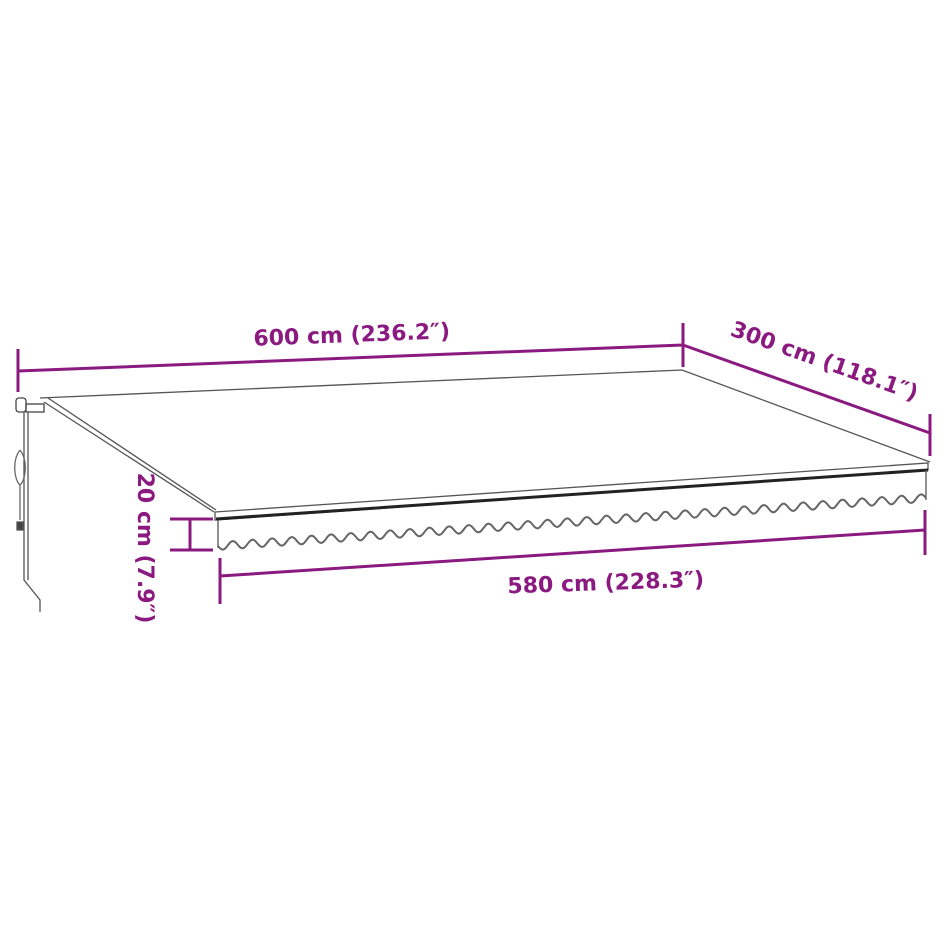 This screenshot has width=947, height=947. Describe the element at coordinates (824, 361) in the screenshot. I see `label-depth: 300 cm (118.1″)` at that location.